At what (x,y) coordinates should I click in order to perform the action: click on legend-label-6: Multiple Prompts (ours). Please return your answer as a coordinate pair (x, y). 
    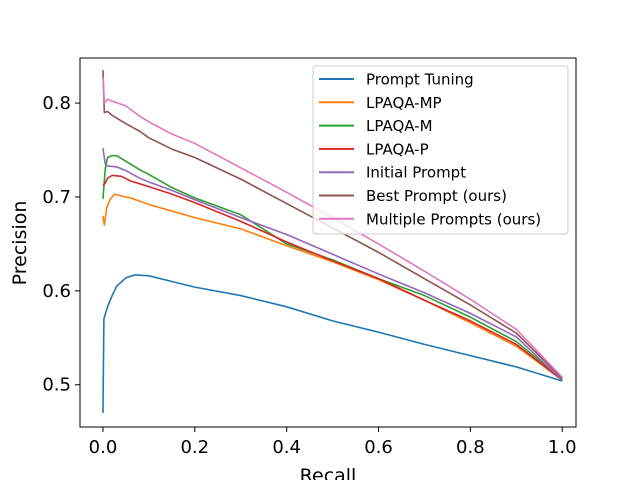
    Looking at the image, I should click on (453, 219).